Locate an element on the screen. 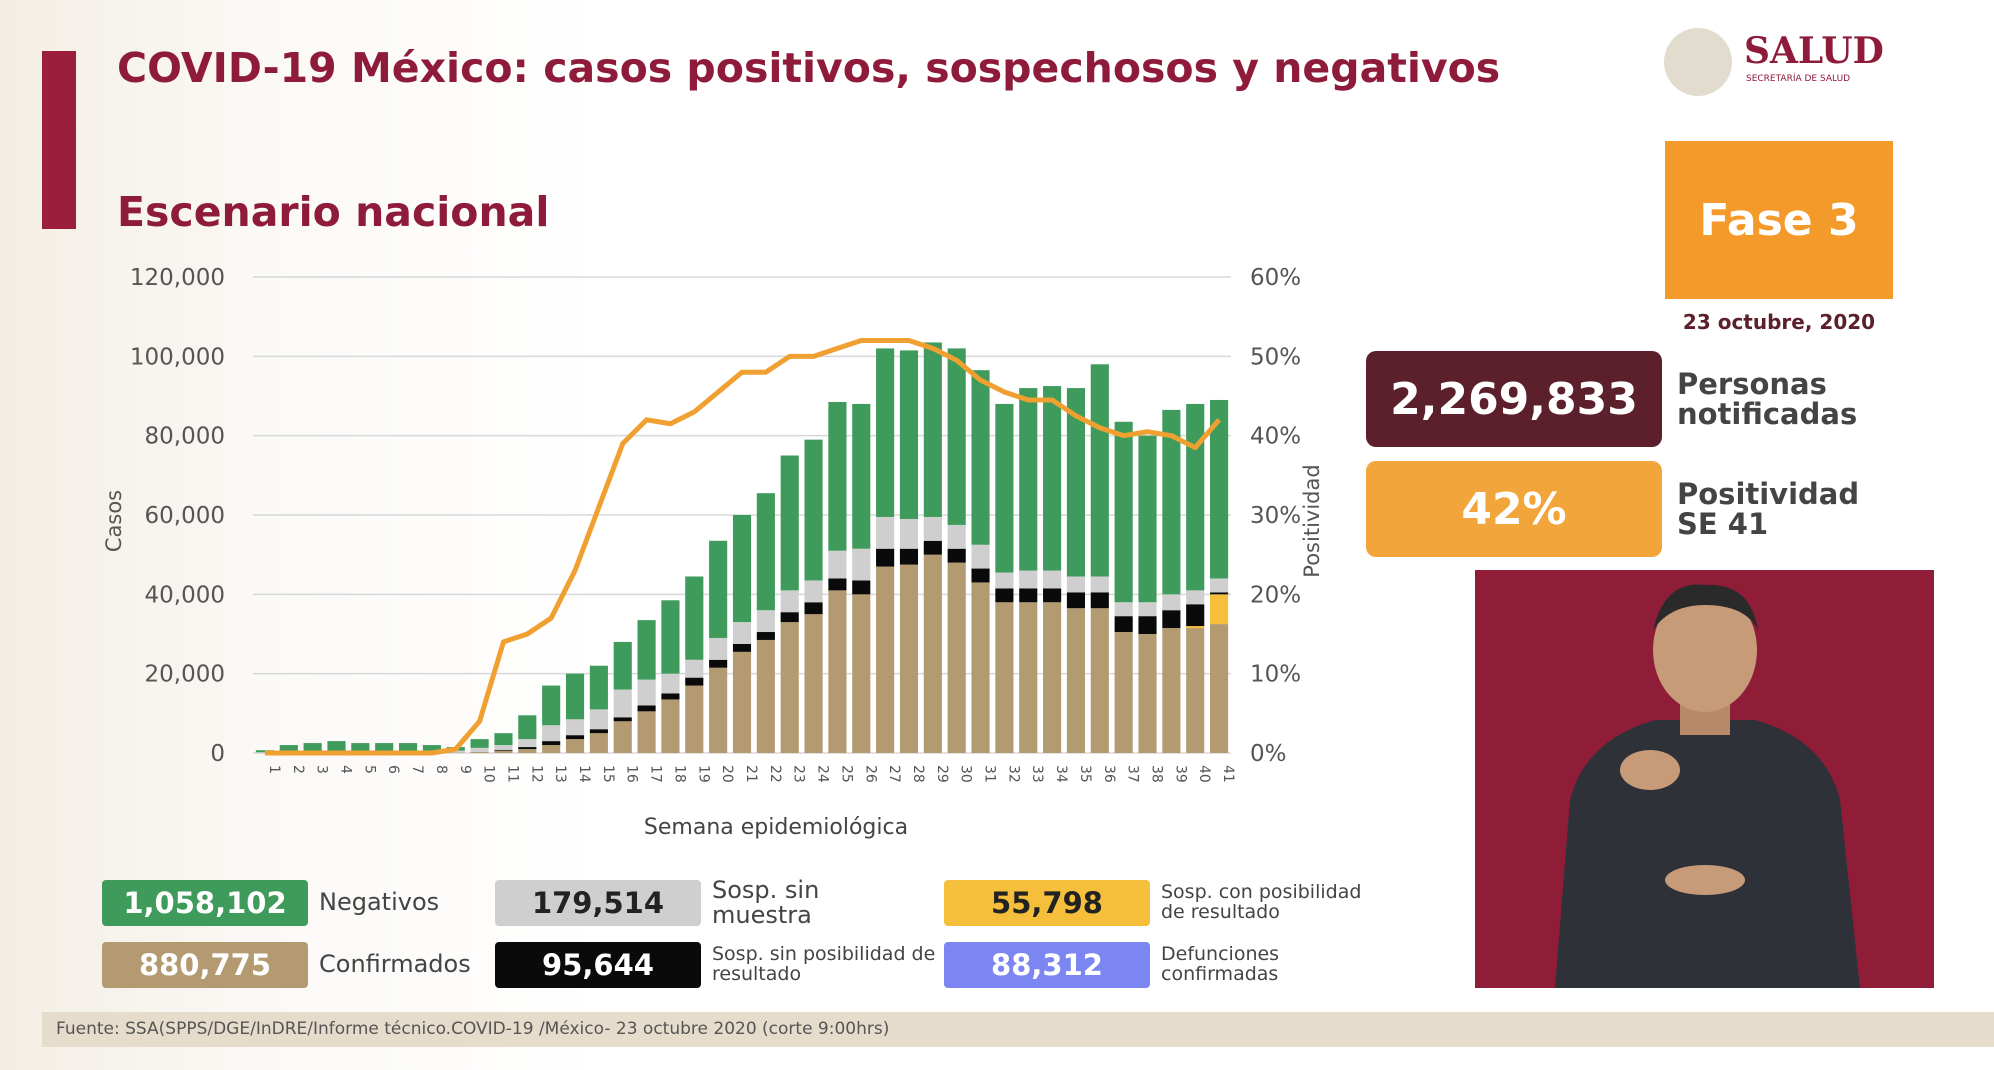 This screenshot has height=1070, width=1994. legend-label: Sosp. sin posibilidad de resultado is located at coordinates (824, 964).